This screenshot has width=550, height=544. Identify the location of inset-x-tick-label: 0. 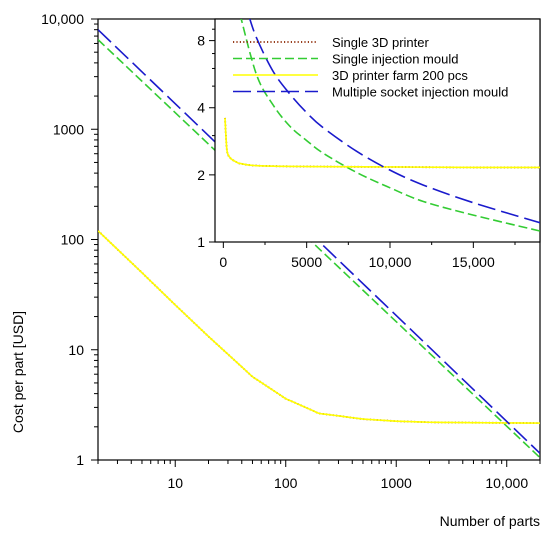
(223, 262).